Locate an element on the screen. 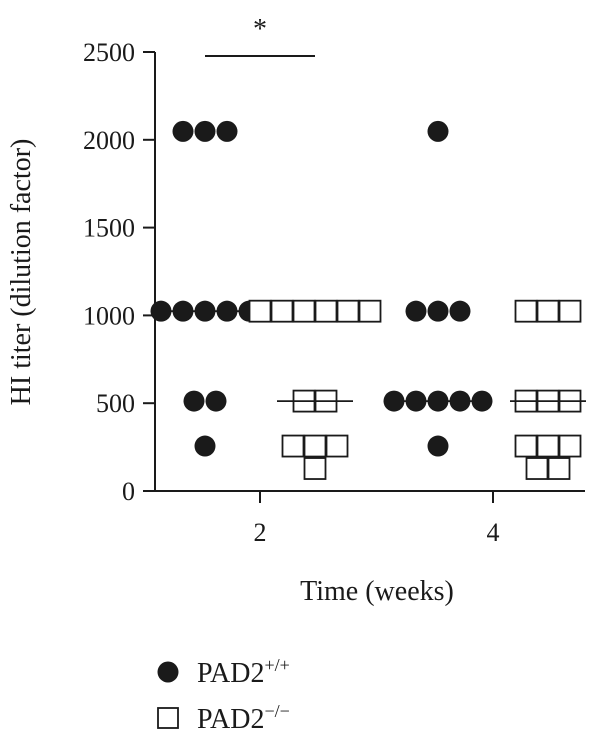  y-axis-title: HI titer (dilution factor) is located at coordinates (21, 272).